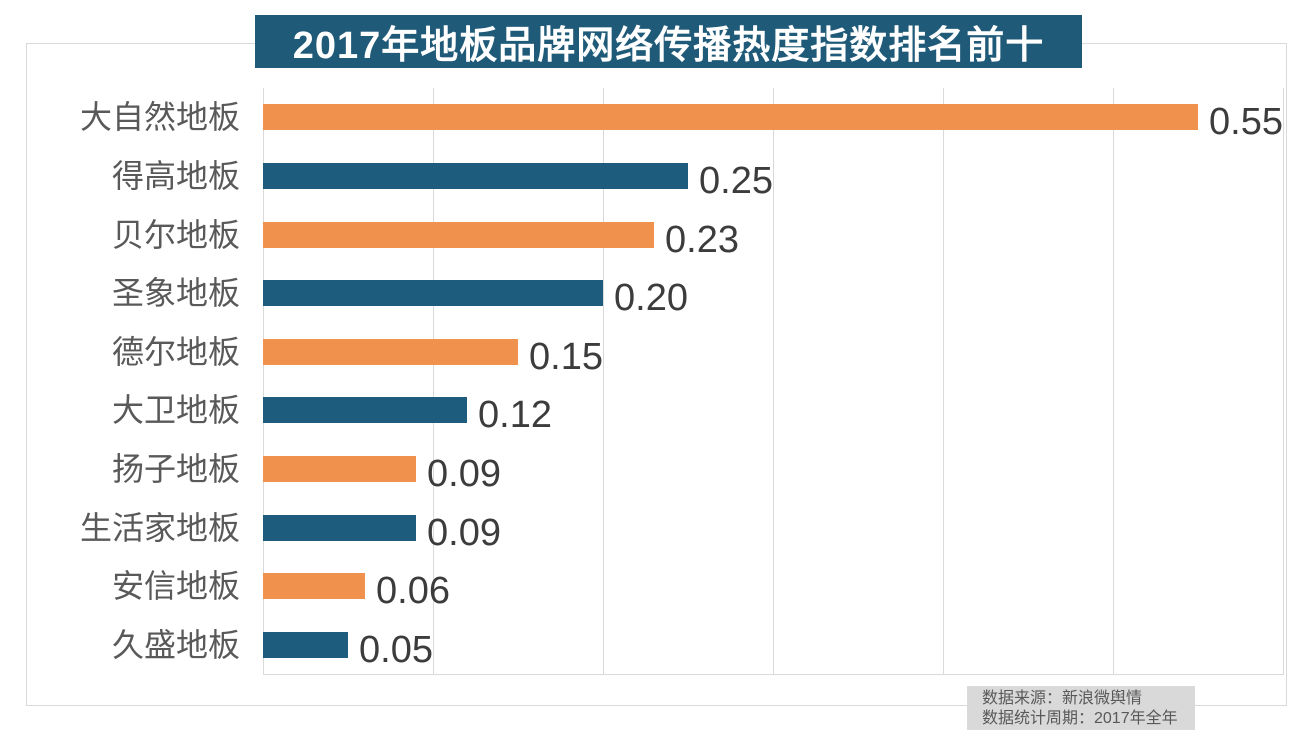  Describe the element at coordinates (175, 644) in the screenshot. I see `category-label: 久盛地板` at that location.